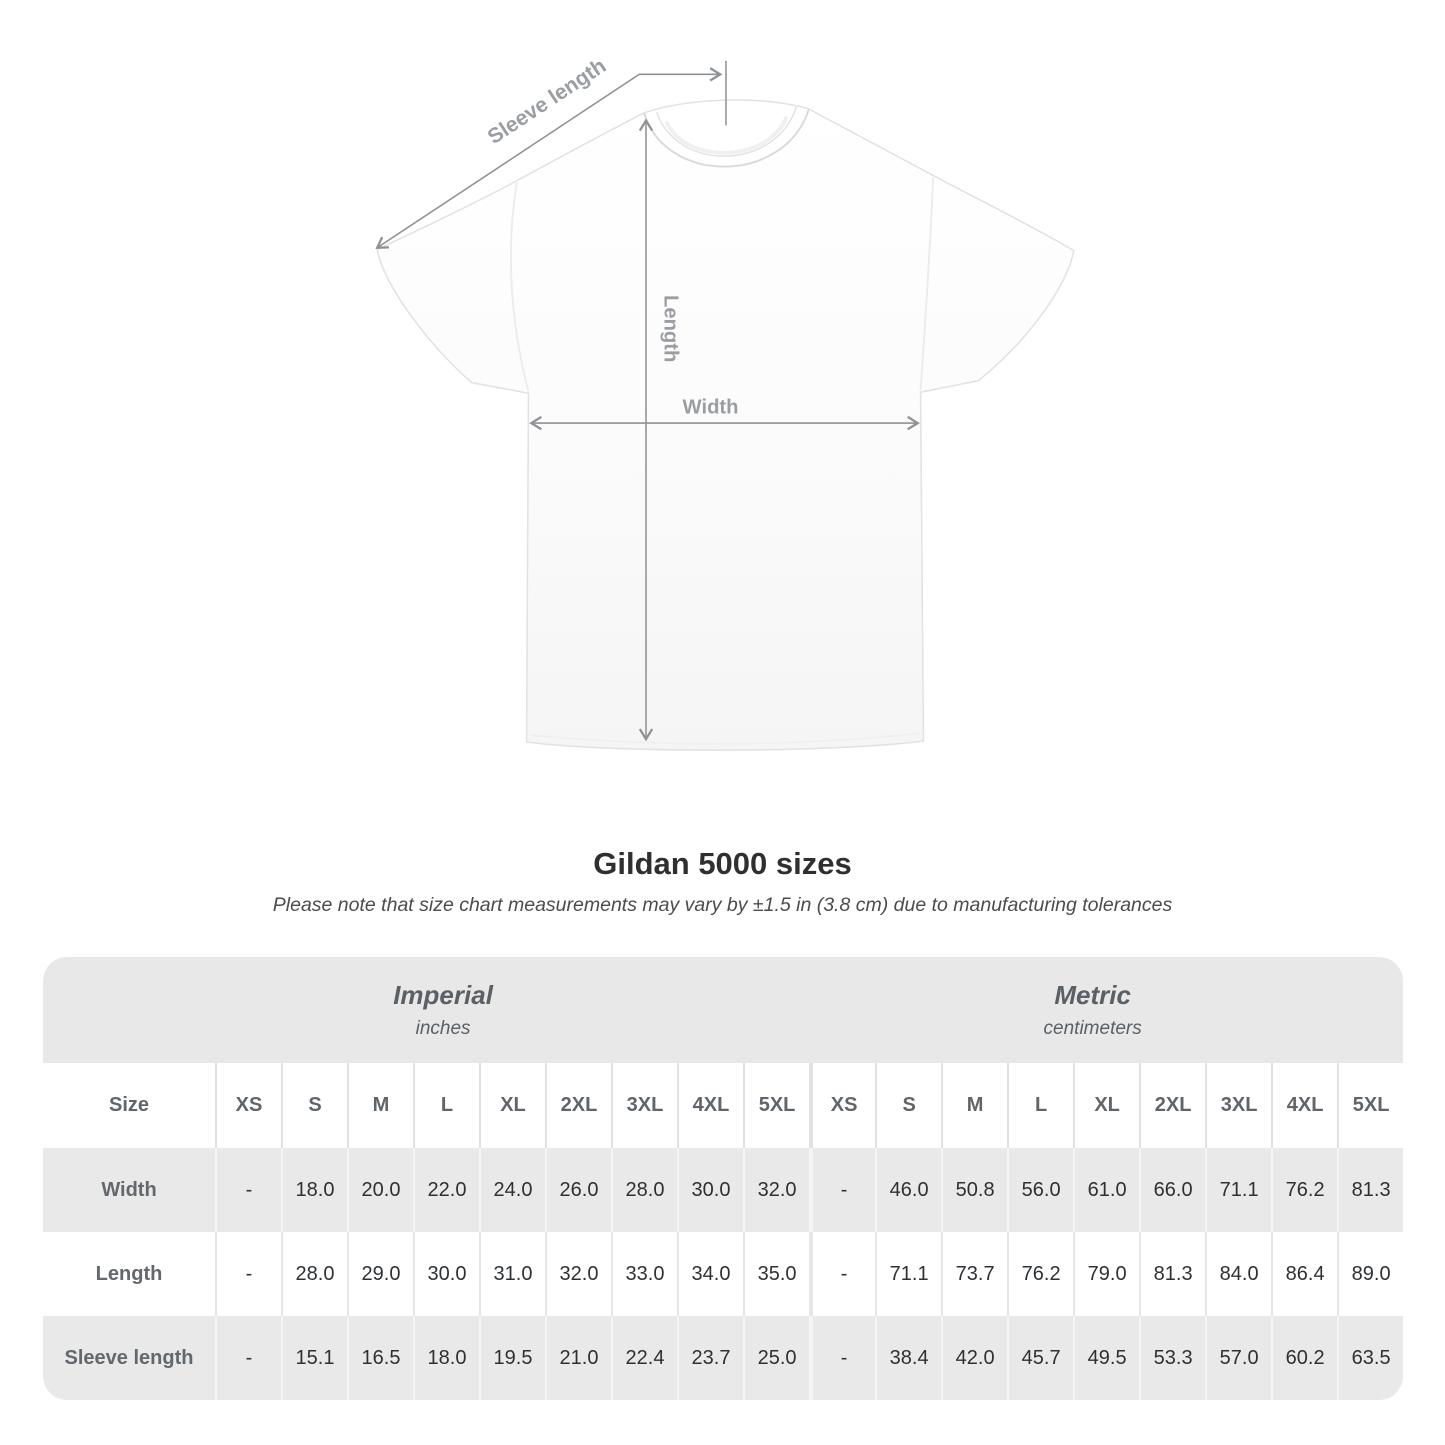  What do you see at coordinates (314, 1358) in the screenshot?
I see `value-cell: 15.1` at bounding box center [314, 1358].